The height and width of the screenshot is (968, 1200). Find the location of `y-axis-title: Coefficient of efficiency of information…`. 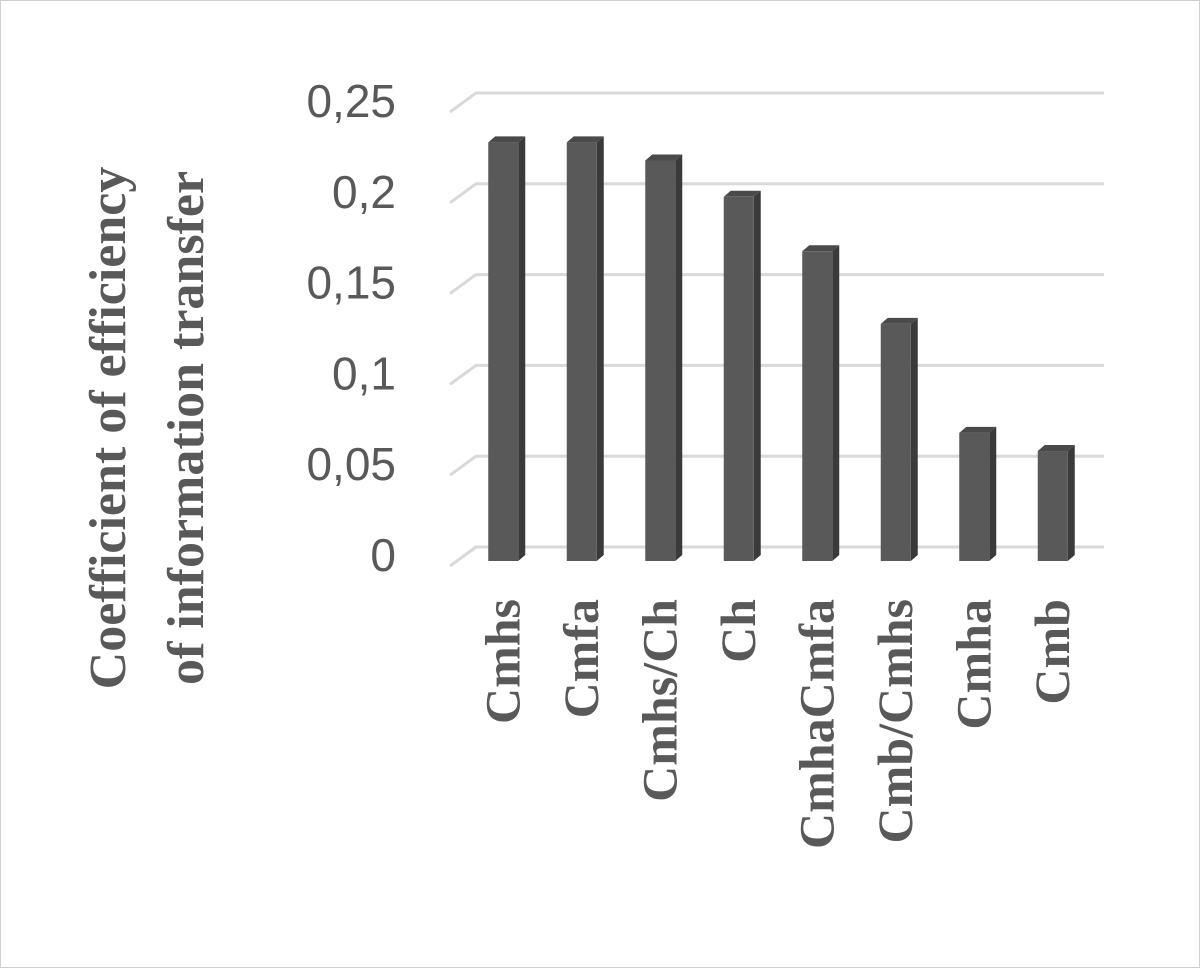

y-axis-title: Coefficient of efficiency of information… is located at coordinates (147, 428).